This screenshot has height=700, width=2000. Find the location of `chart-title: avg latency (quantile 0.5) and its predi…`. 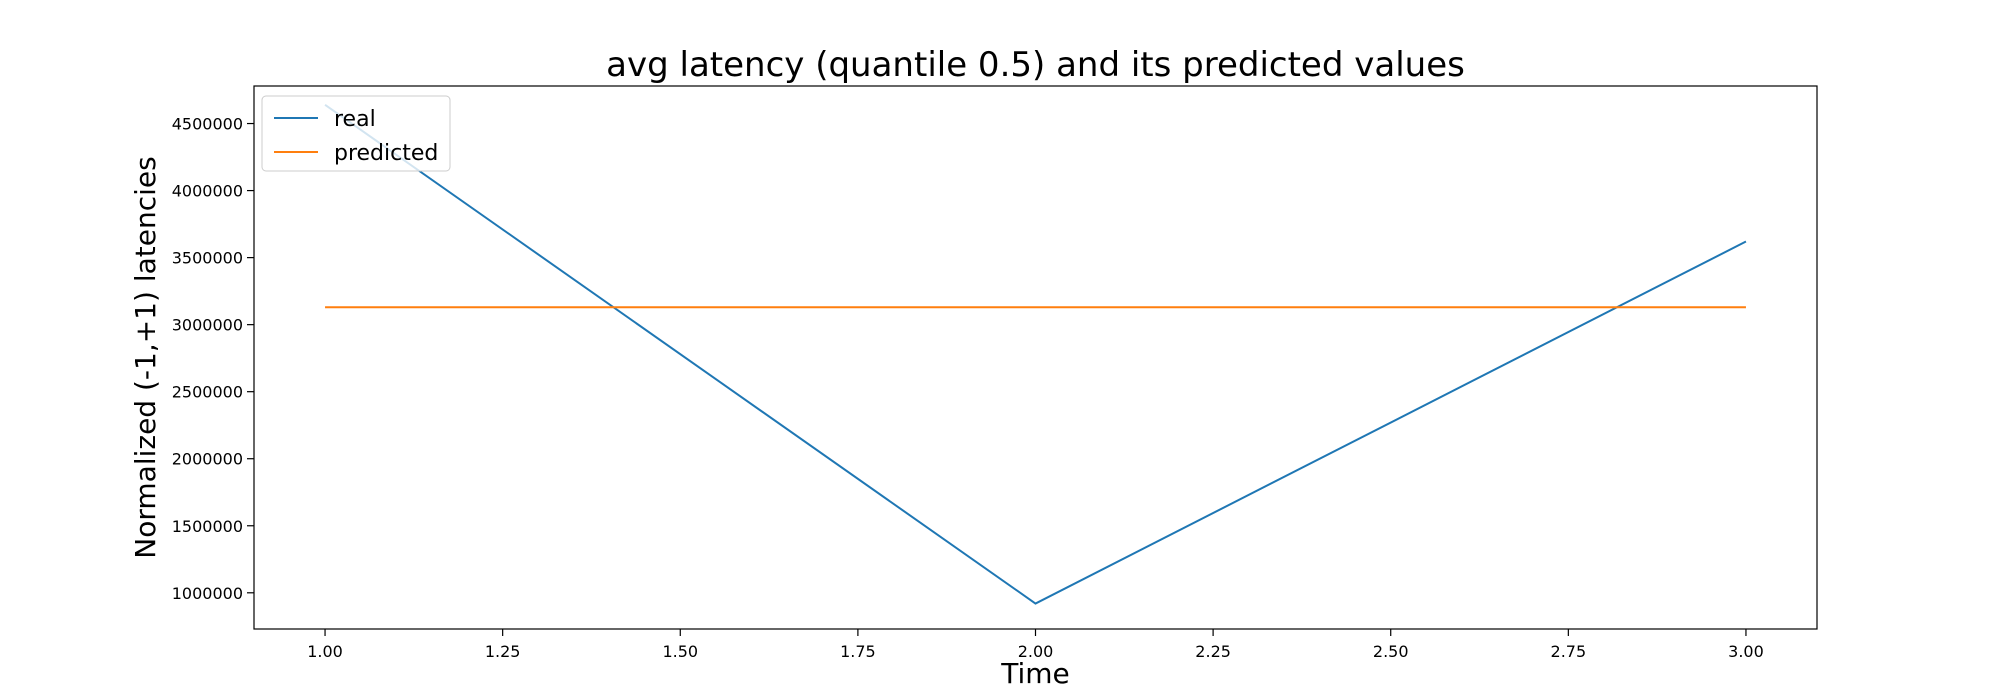

chart-title: avg latency (quantile 0.5) and its predi… is located at coordinates (1035, 65).